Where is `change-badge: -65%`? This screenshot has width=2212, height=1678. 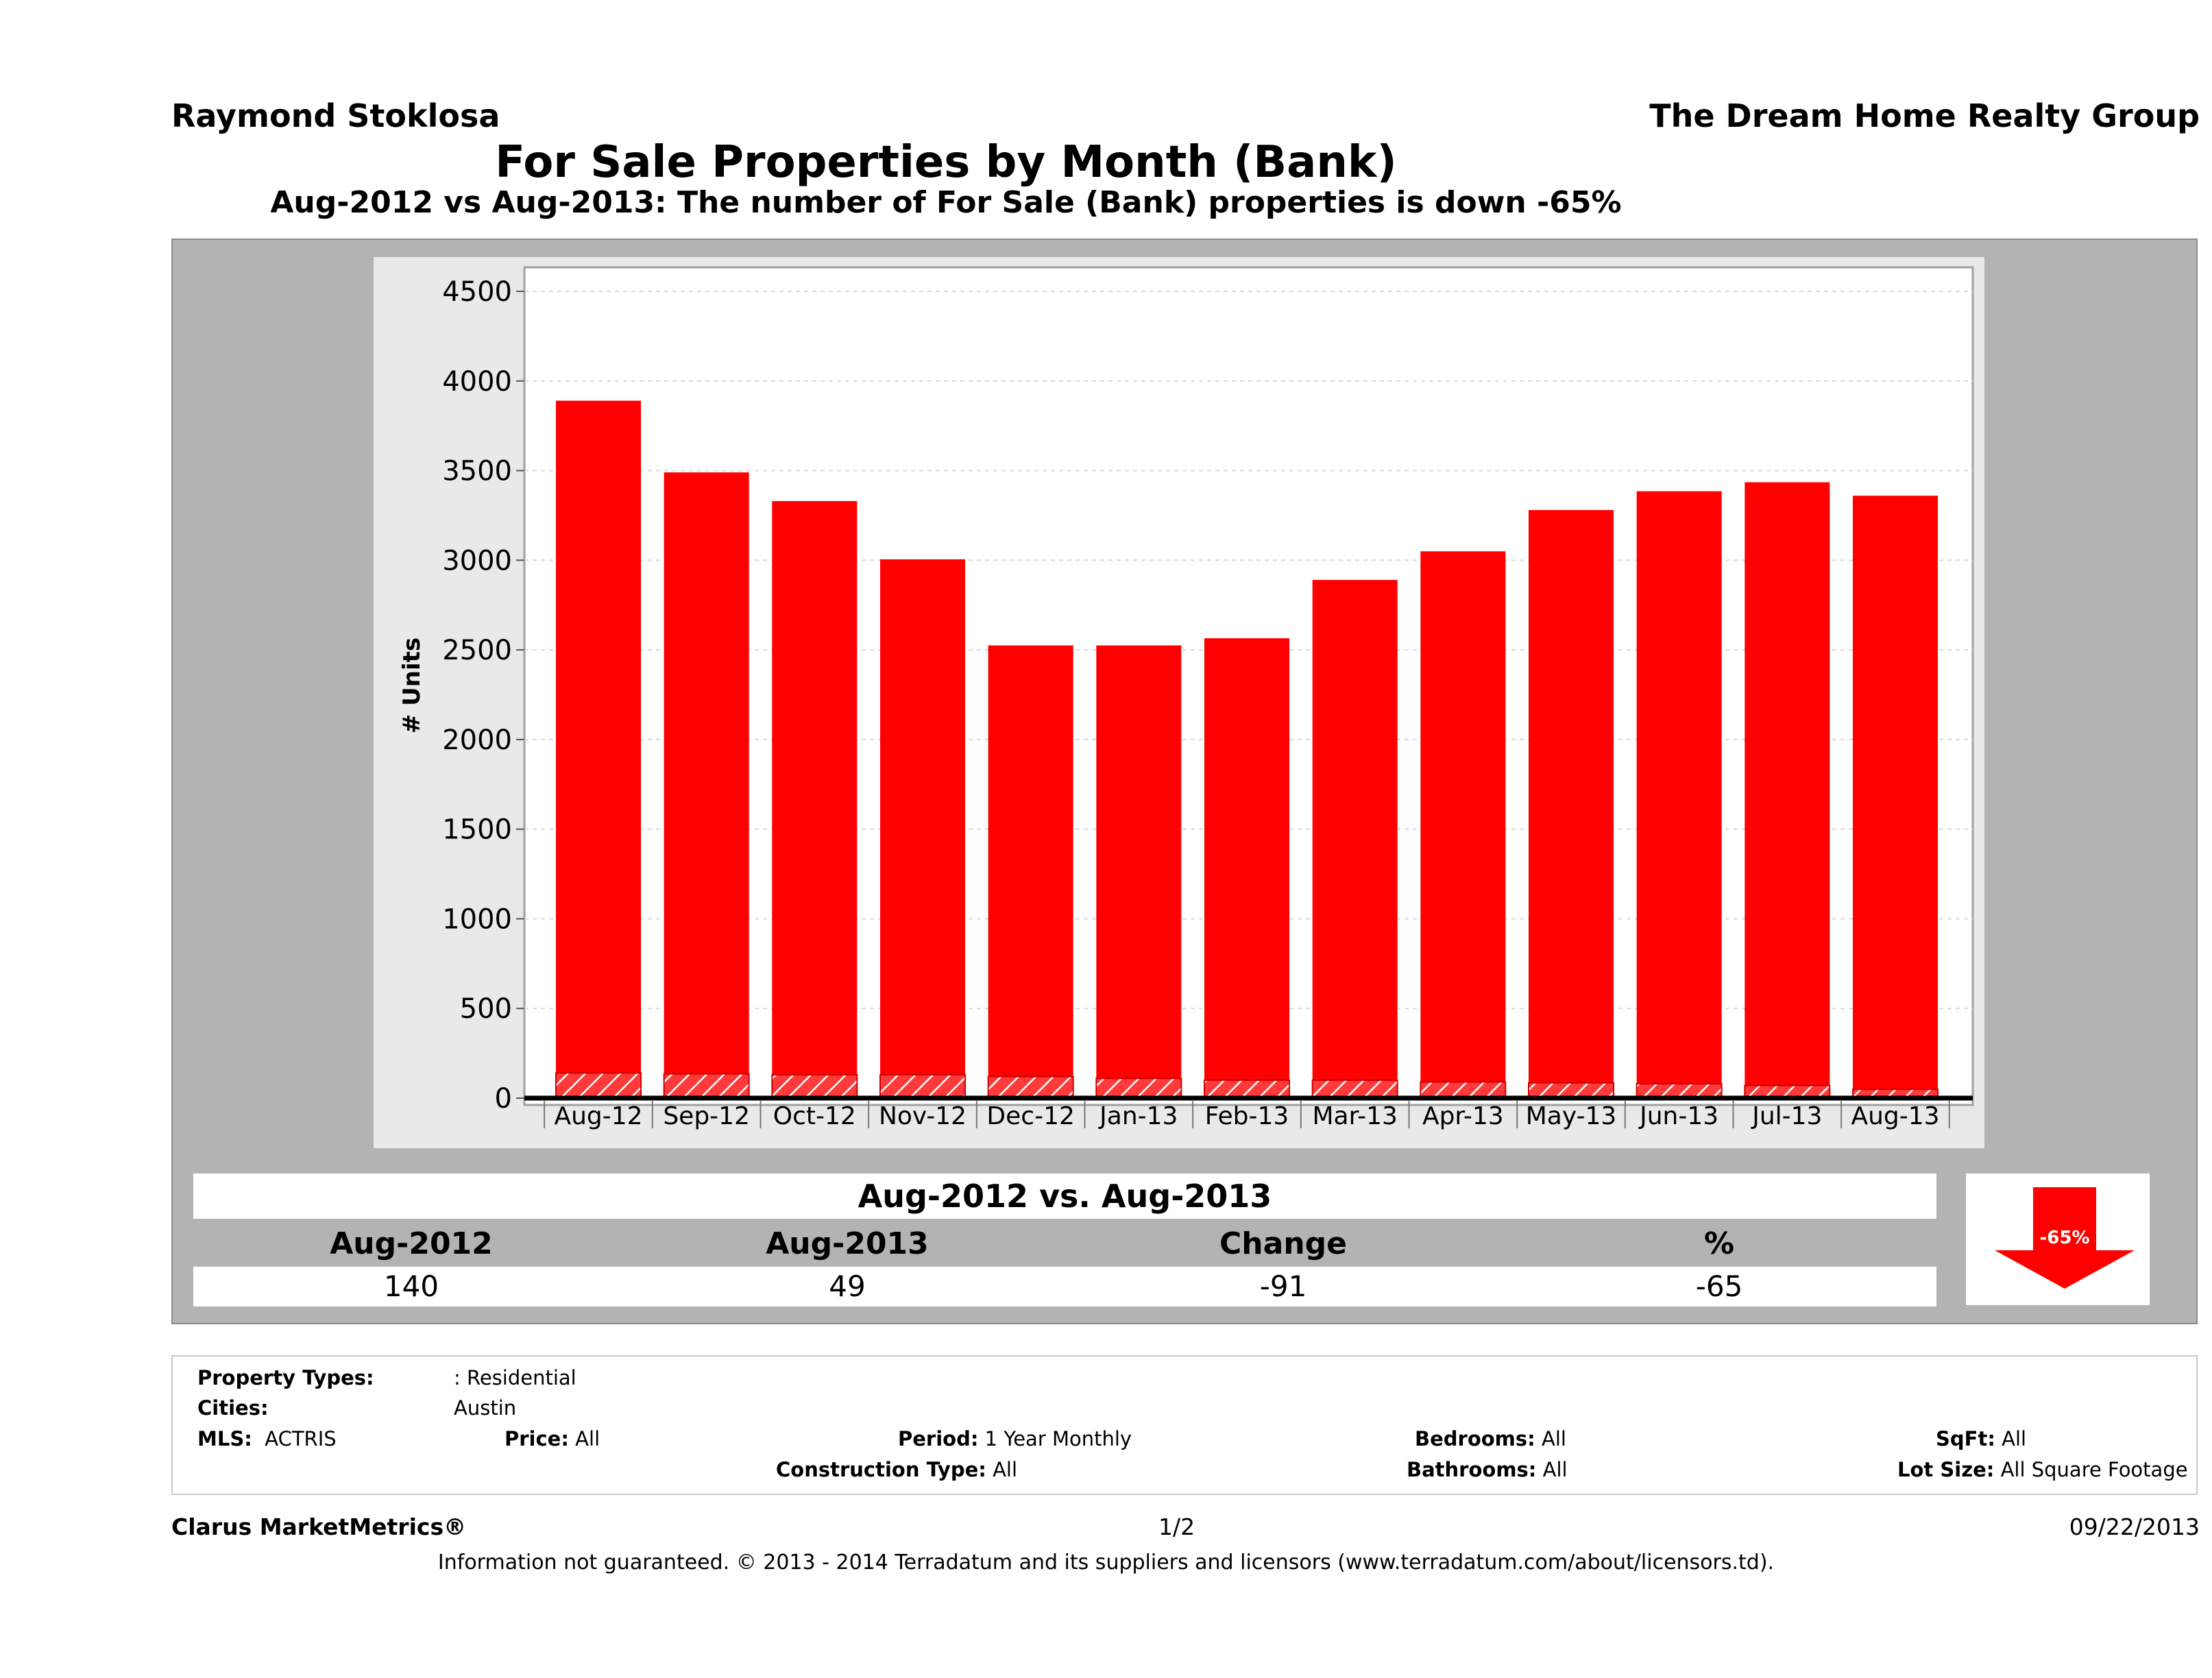 change-badge: -65% is located at coordinates (2064, 1238).